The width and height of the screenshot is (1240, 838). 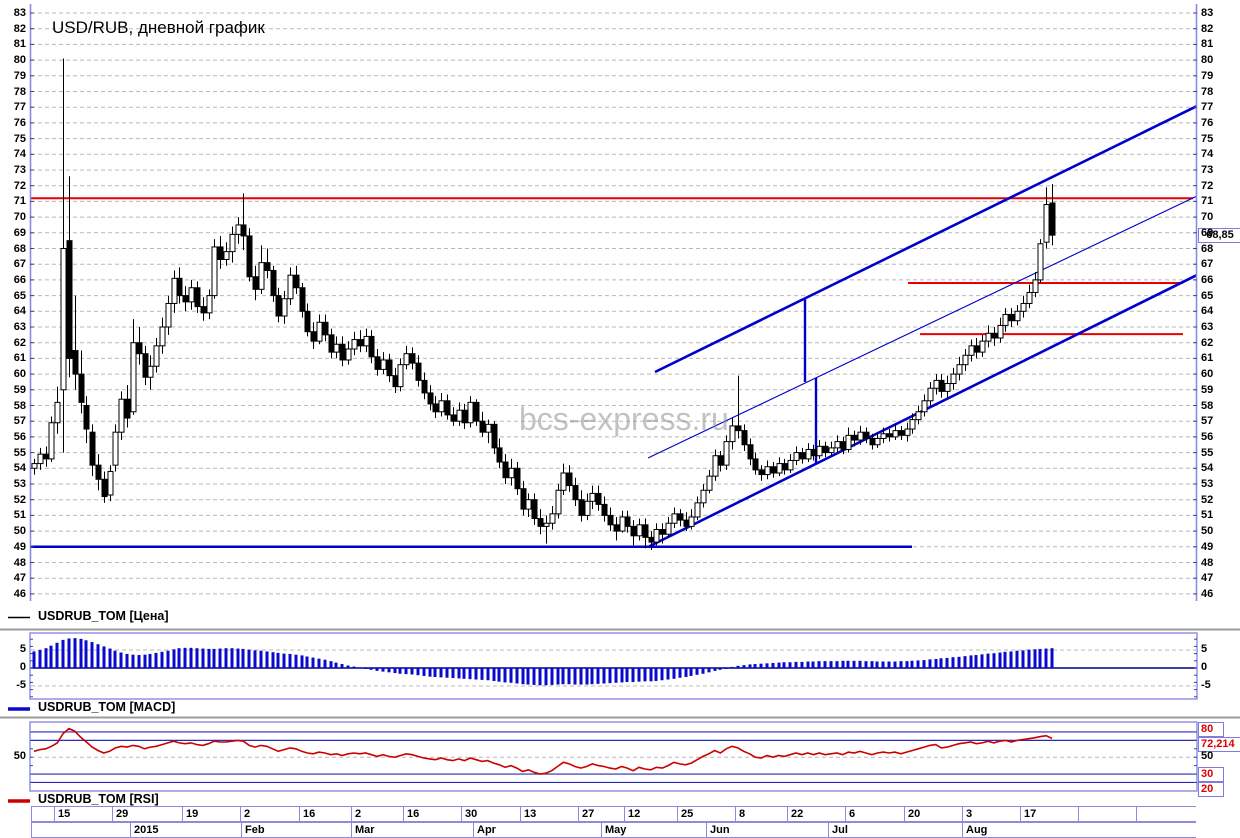 What do you see at coordinates (1207, 201) in the screenshot?
I see `price-ylabel-right-71: 71` at bounding box center [1207, 201].